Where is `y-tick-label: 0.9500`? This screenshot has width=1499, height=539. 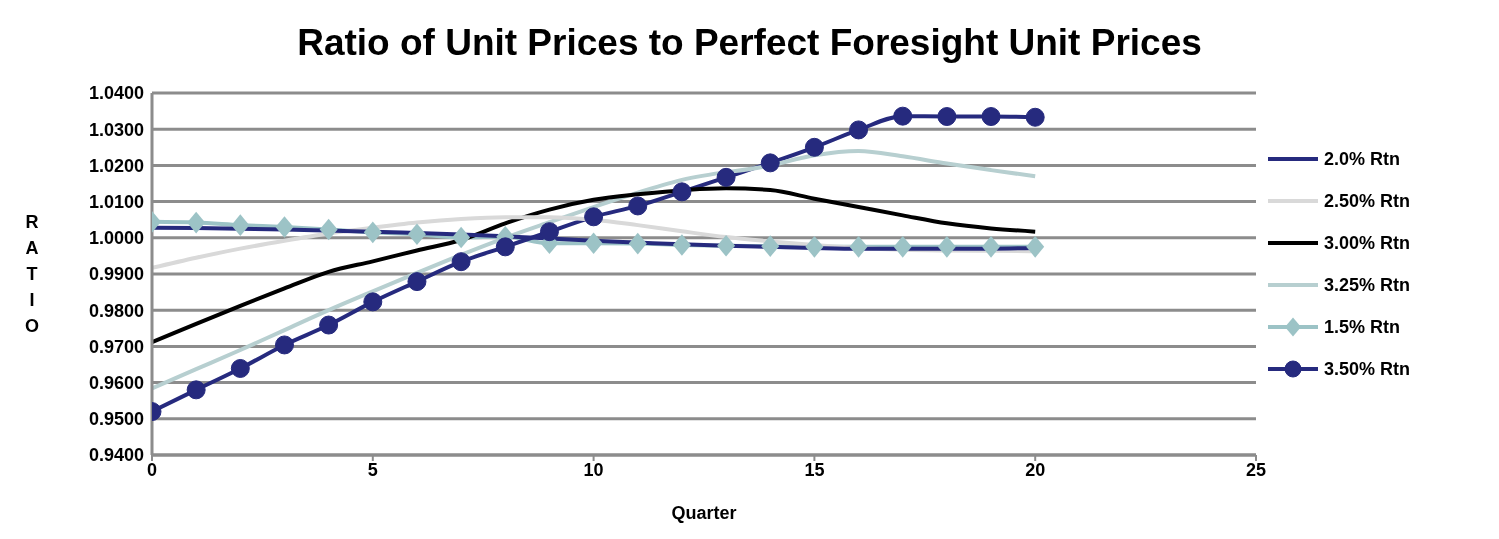
y-tick-label: 0.9500 is located at coordinates (116, 419).